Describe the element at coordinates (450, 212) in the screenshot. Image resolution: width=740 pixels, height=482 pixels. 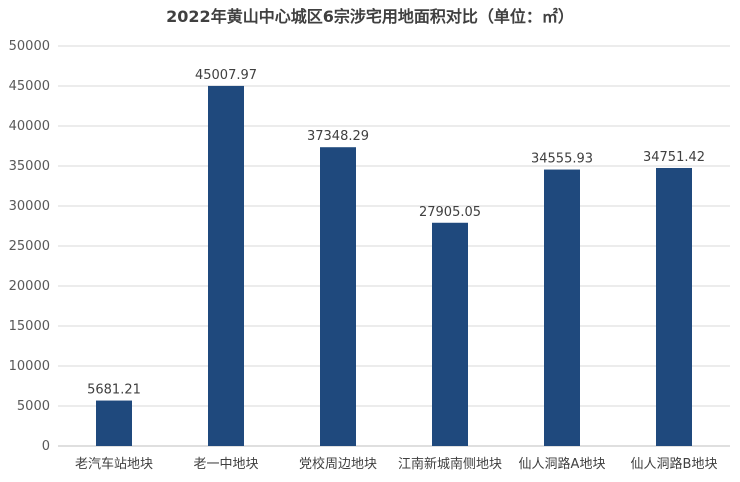
I see `data-label: 27905.05` at that location.